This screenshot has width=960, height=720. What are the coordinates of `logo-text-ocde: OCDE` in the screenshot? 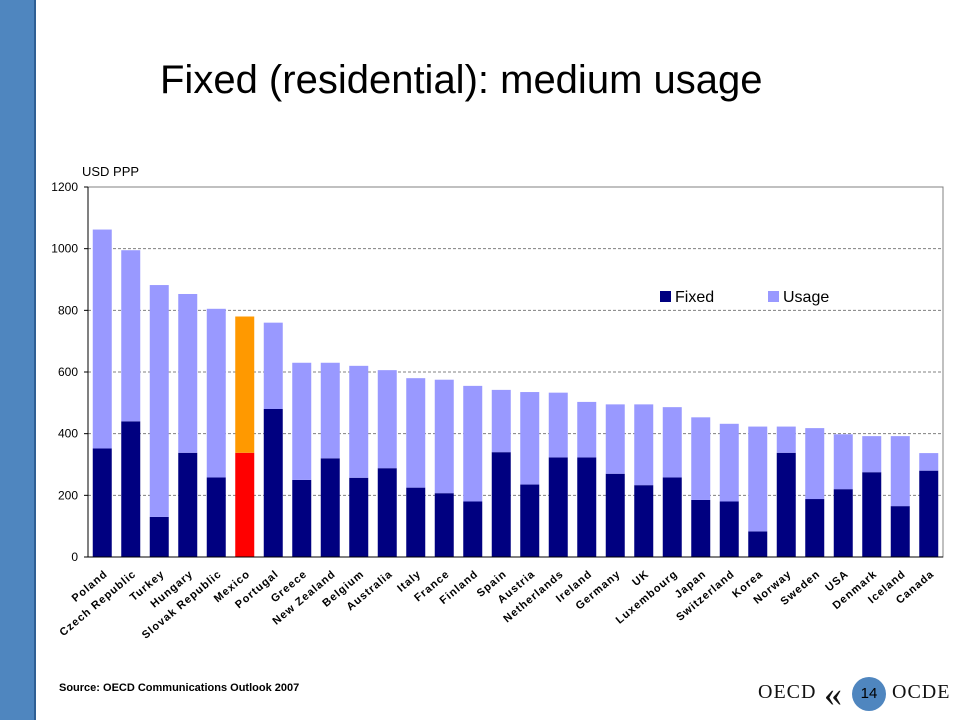 It's located at (921, 692).